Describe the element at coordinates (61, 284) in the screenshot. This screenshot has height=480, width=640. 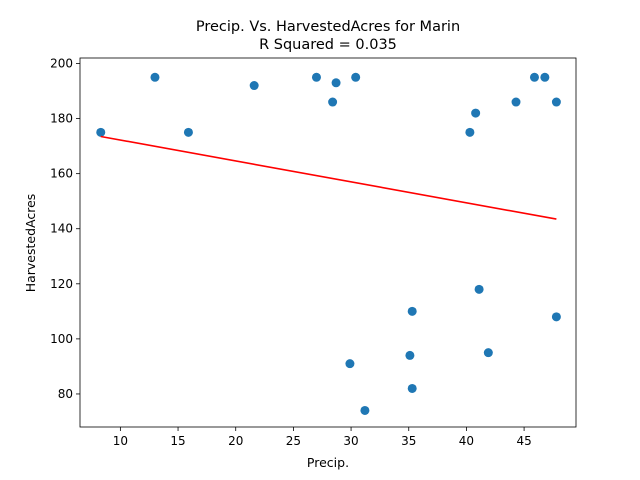
I see `y-tick-label: 120` at that location.